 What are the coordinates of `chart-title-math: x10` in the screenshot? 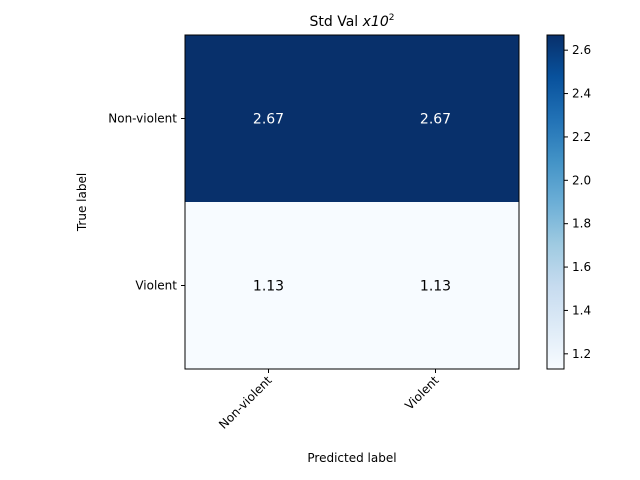 It's located at (375, 22).